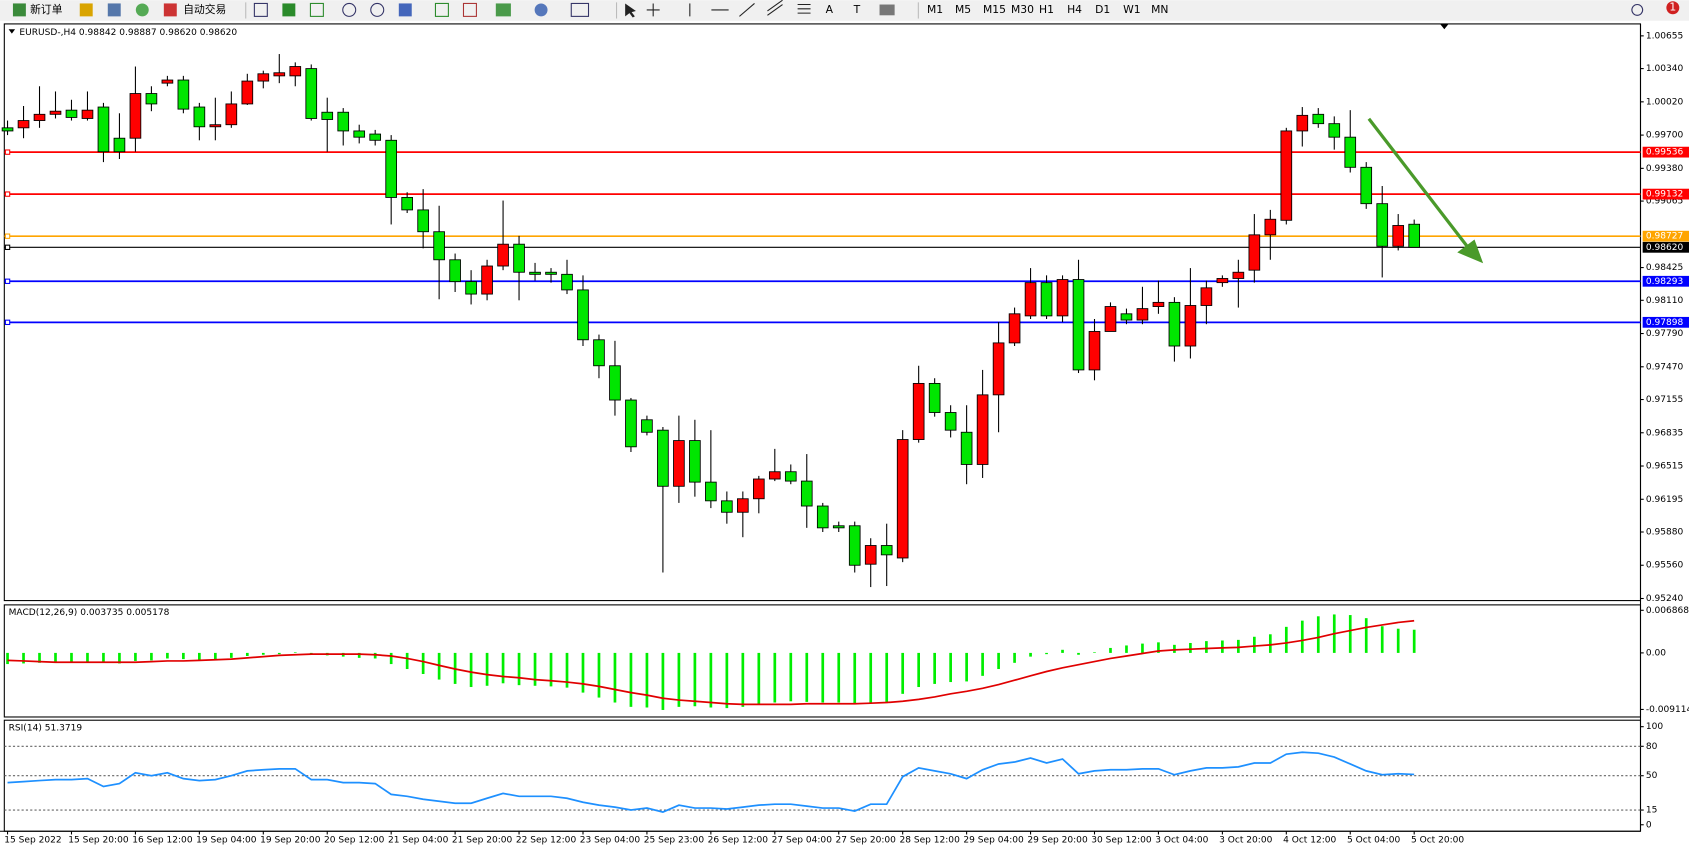  I want to click on shift-marker, so click(1444, 26).